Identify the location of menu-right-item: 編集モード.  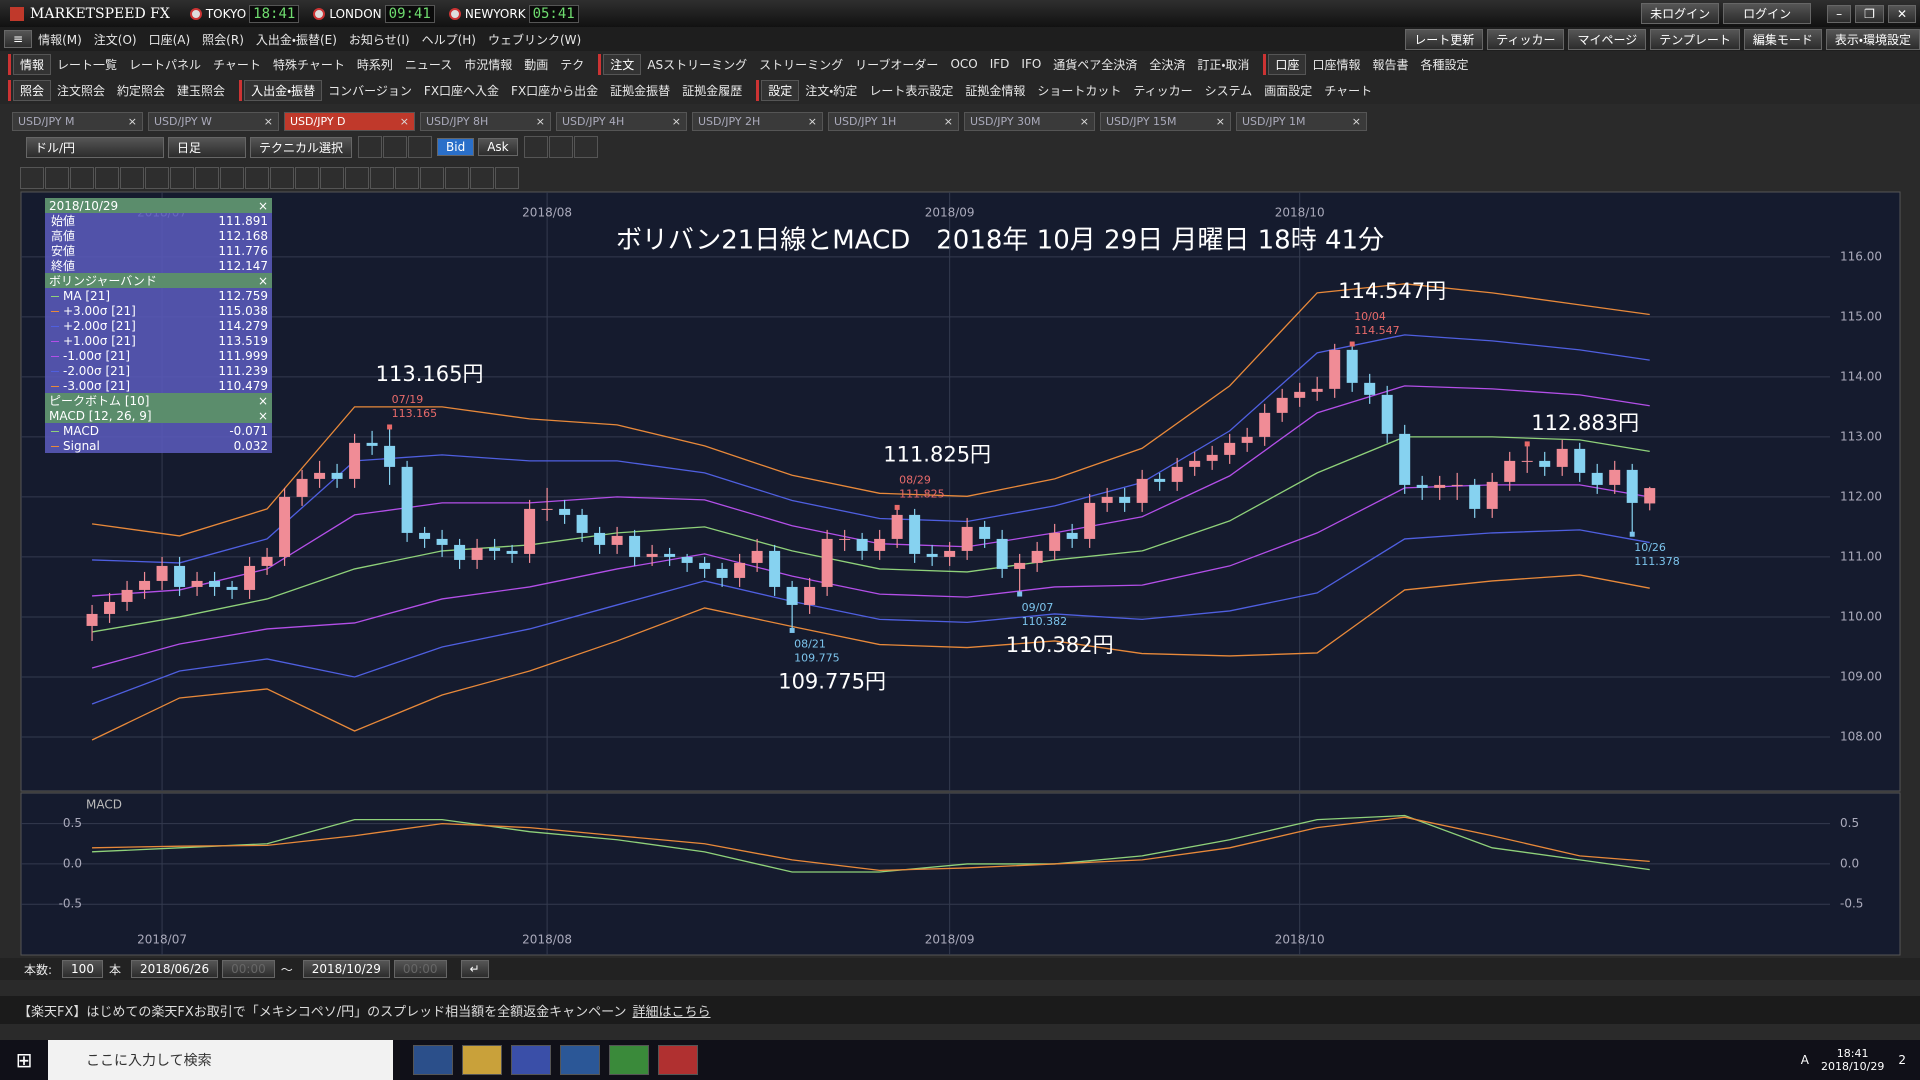
(1782, 39).